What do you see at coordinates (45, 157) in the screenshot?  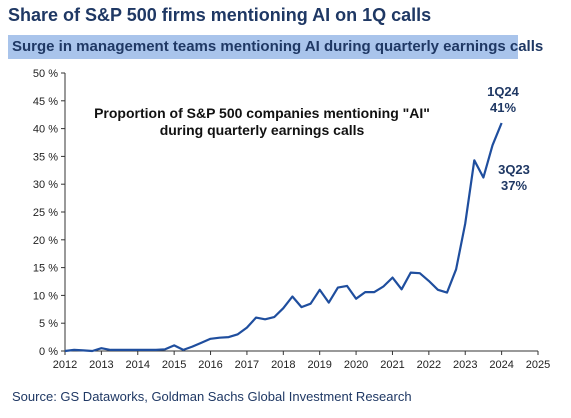 I see `y-tick-label: 35 %` at bounding box center [45, 157].